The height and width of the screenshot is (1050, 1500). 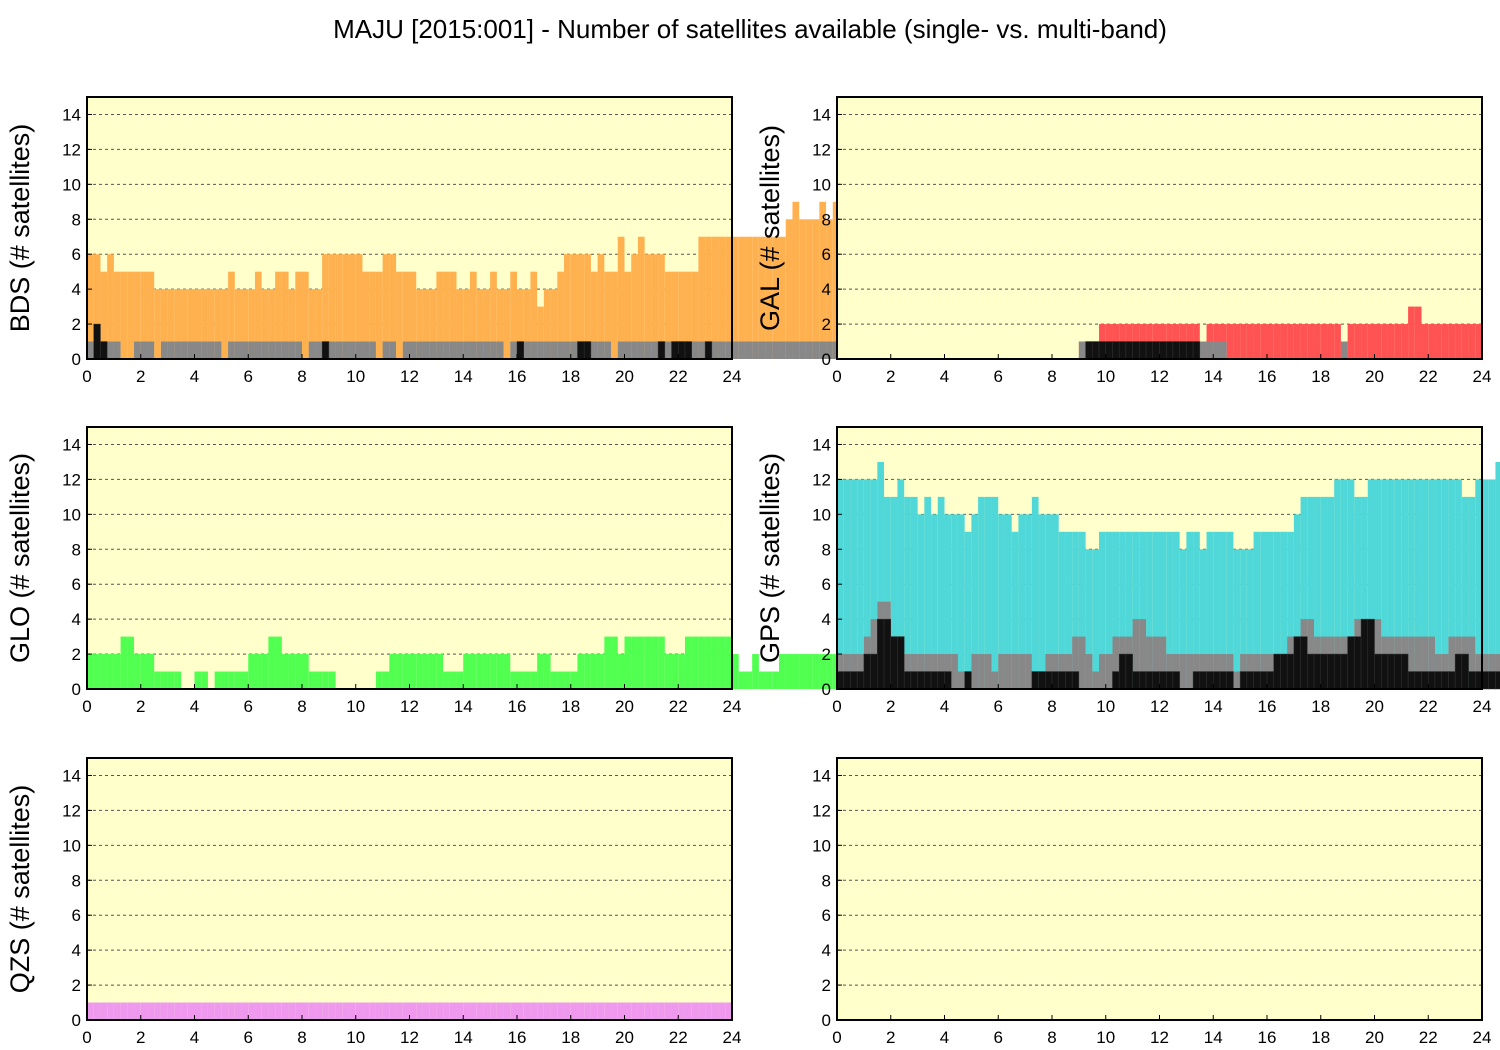 What do you see at coordinates (76, 880) in the screenshot?
I see `y-tick-label: 8` at bounding box center [76, 880].